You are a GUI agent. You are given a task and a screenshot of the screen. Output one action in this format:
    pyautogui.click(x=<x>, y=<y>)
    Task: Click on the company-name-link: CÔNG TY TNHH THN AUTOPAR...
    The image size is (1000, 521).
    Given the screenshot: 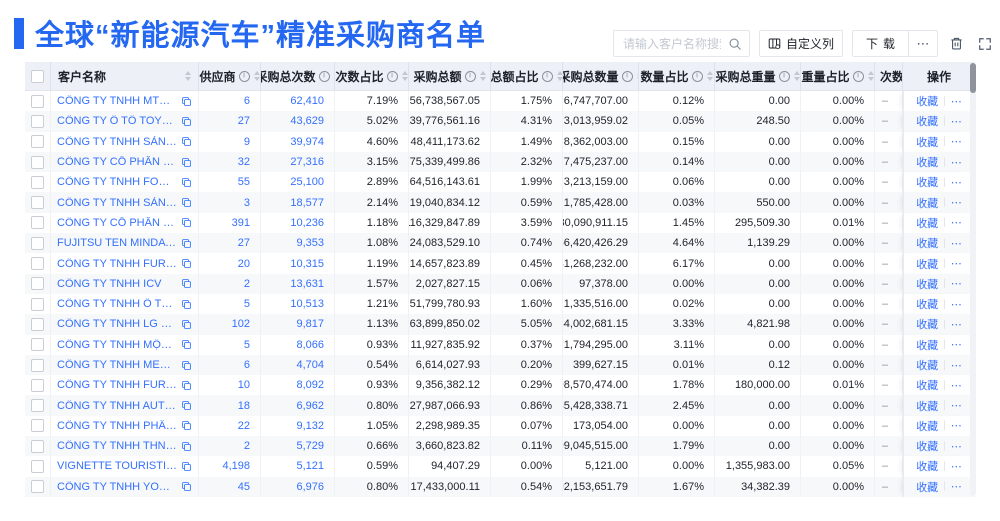 What is the action you would take?
    pyautogui.click(x=117, y=446)
    